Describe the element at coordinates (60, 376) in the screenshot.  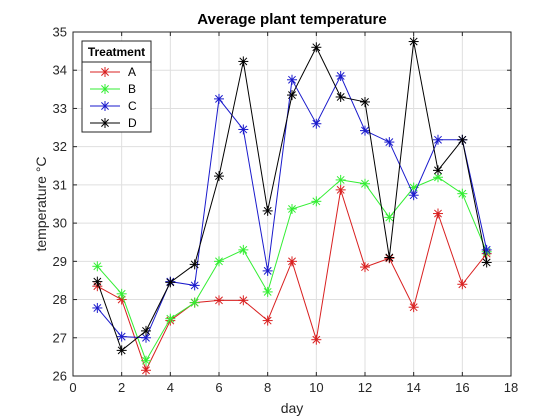
I see `y-tick-label: 26` at that location.